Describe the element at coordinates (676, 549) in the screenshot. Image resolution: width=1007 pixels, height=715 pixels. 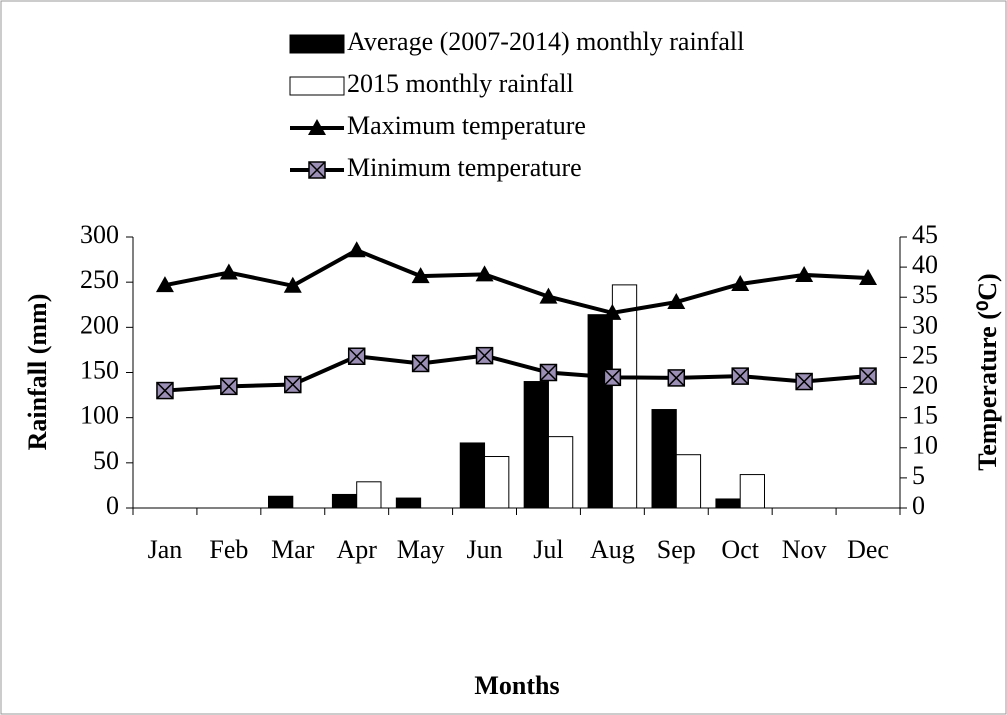
I see `x-tick-label: Sep` at that location.